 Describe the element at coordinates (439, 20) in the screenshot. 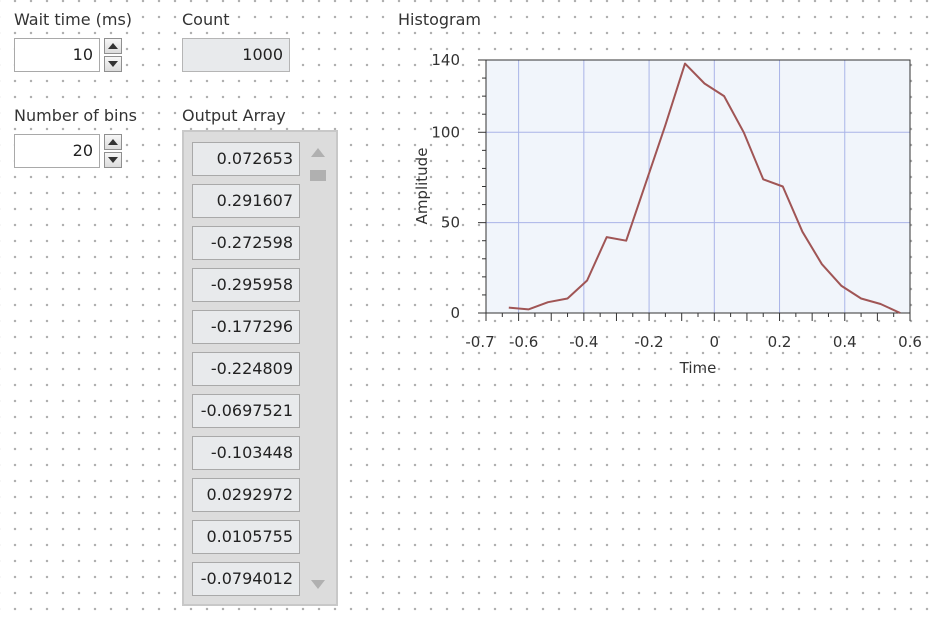

I see `histogram-label: Histogram` at that location.